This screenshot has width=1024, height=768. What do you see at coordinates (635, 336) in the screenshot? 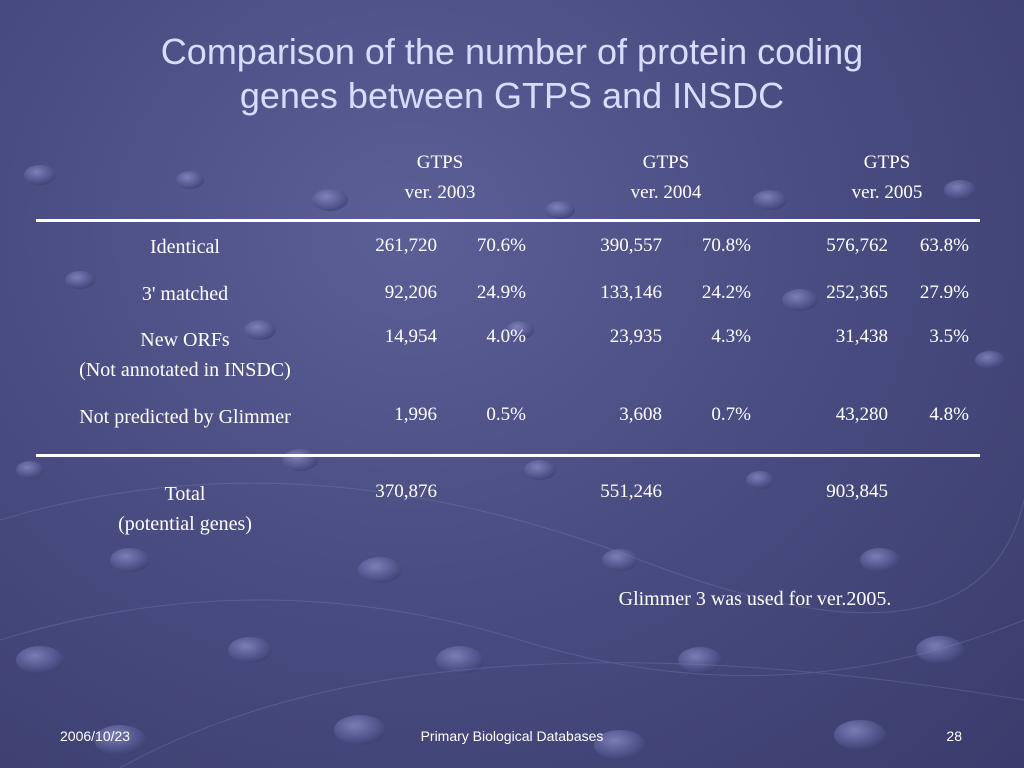
I see `cell-count: 23,935` at bounding box center [635, 336].